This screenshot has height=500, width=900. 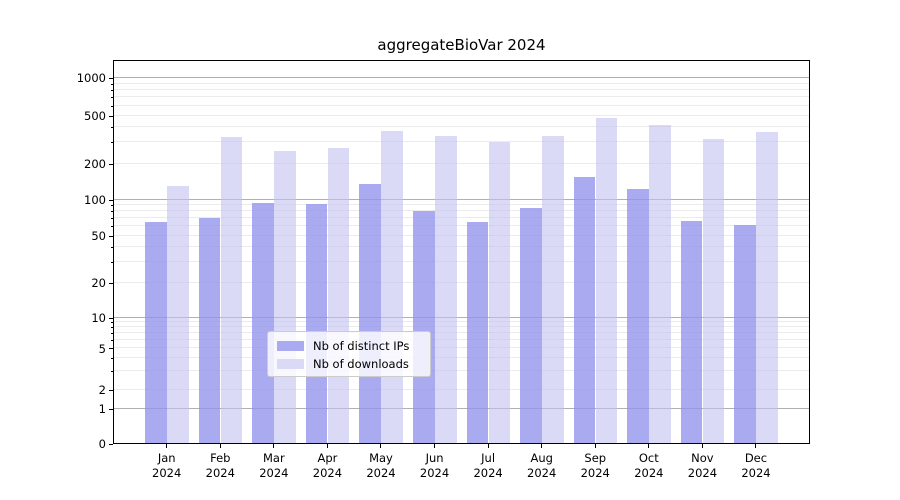 What do you see at coordinates (98, 283) in the screenshot?
I see `y-axis-tick-label: 20` at bounding box center [98, 283].